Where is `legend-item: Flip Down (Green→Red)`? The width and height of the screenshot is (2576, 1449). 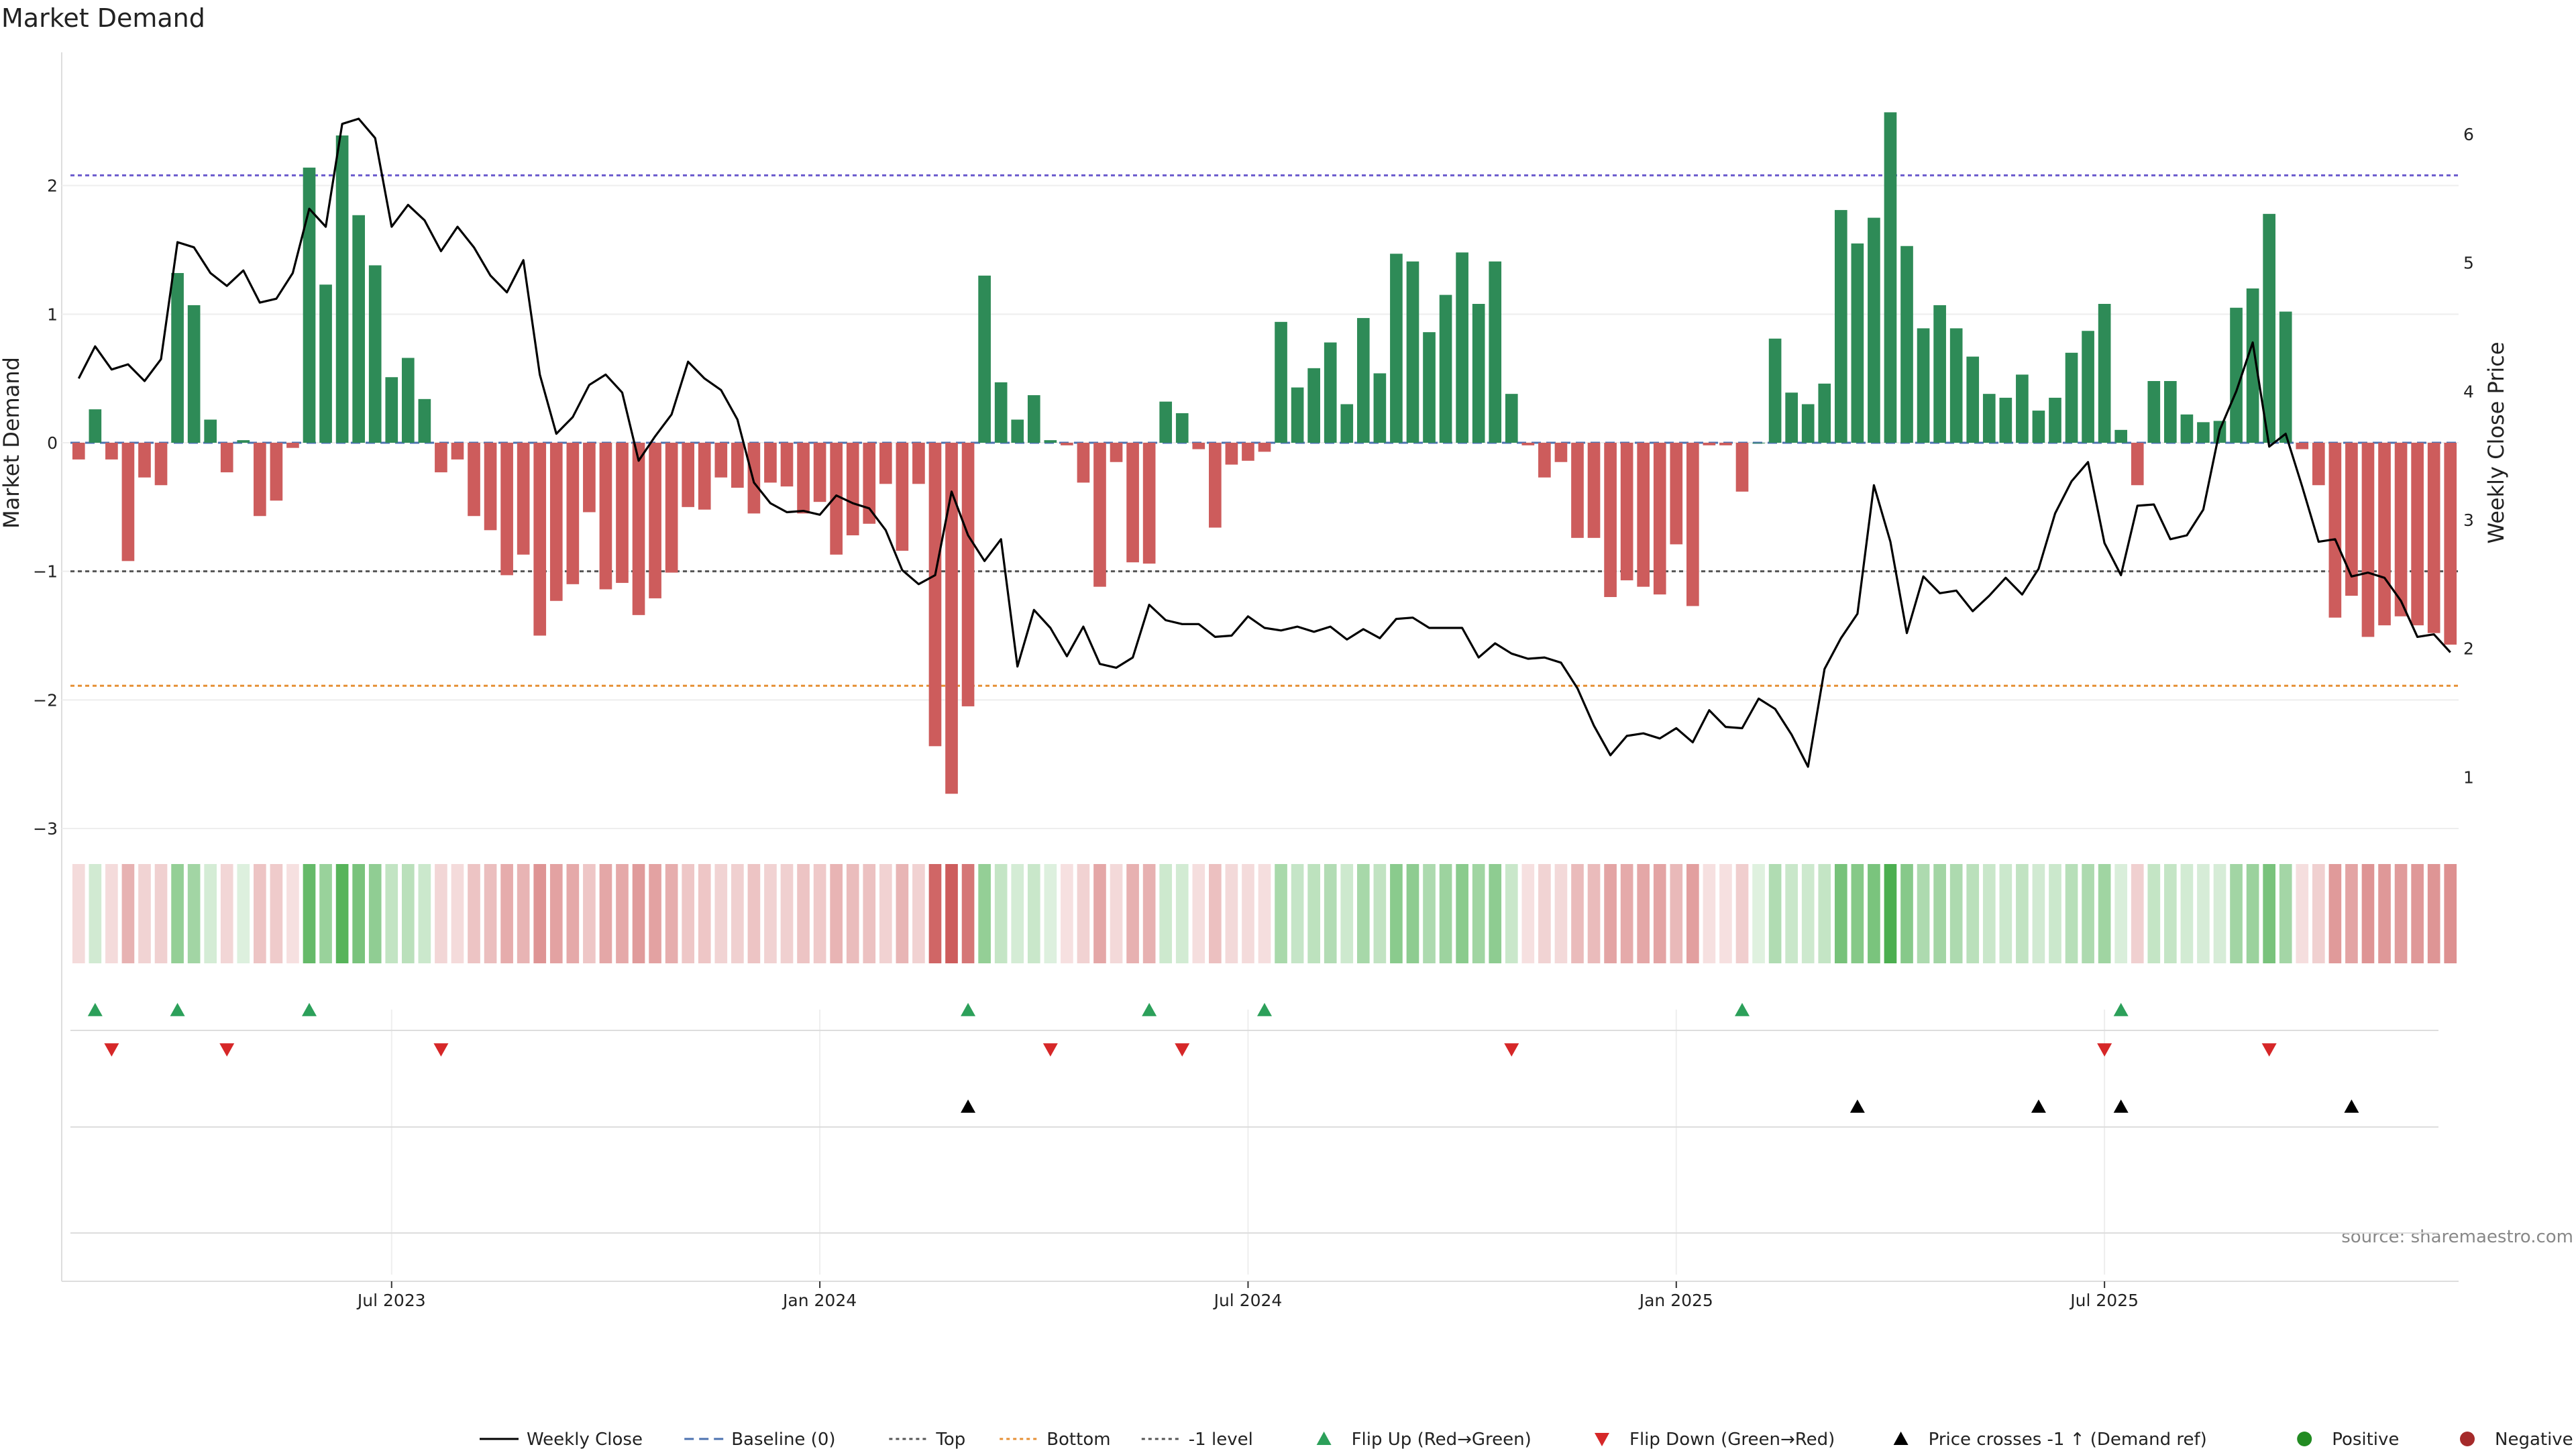 legend-item: Flip Down (Green→Red) is located at coordinates (1715, 1439).